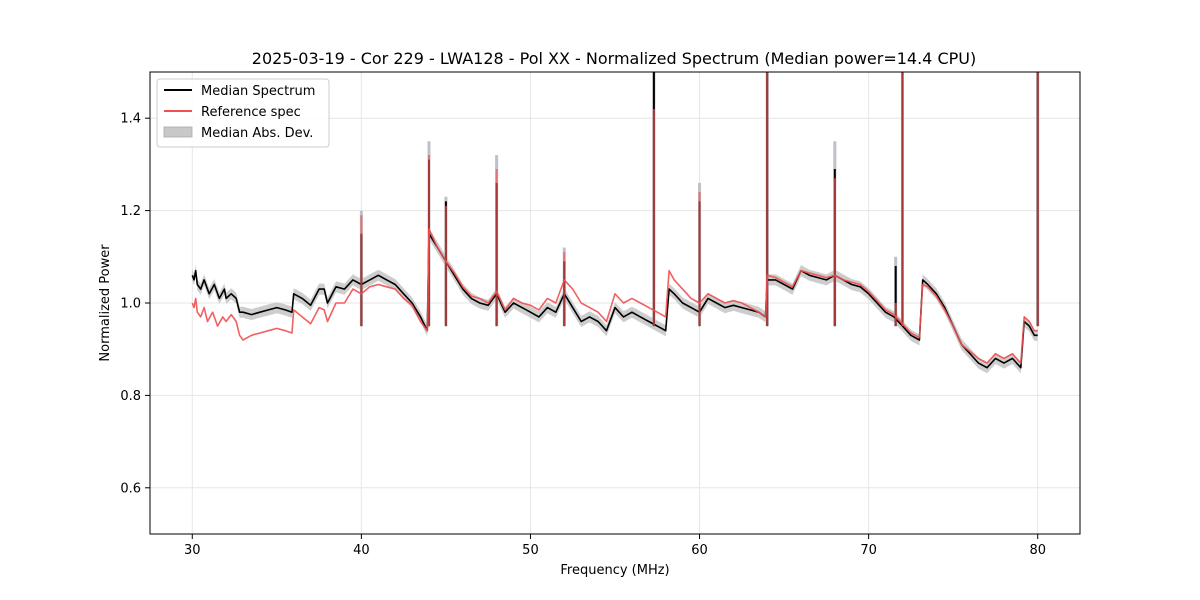  I want to click on y-axis: 0.6 0.8 1.0 1.2 1.4, so click(135, 304).